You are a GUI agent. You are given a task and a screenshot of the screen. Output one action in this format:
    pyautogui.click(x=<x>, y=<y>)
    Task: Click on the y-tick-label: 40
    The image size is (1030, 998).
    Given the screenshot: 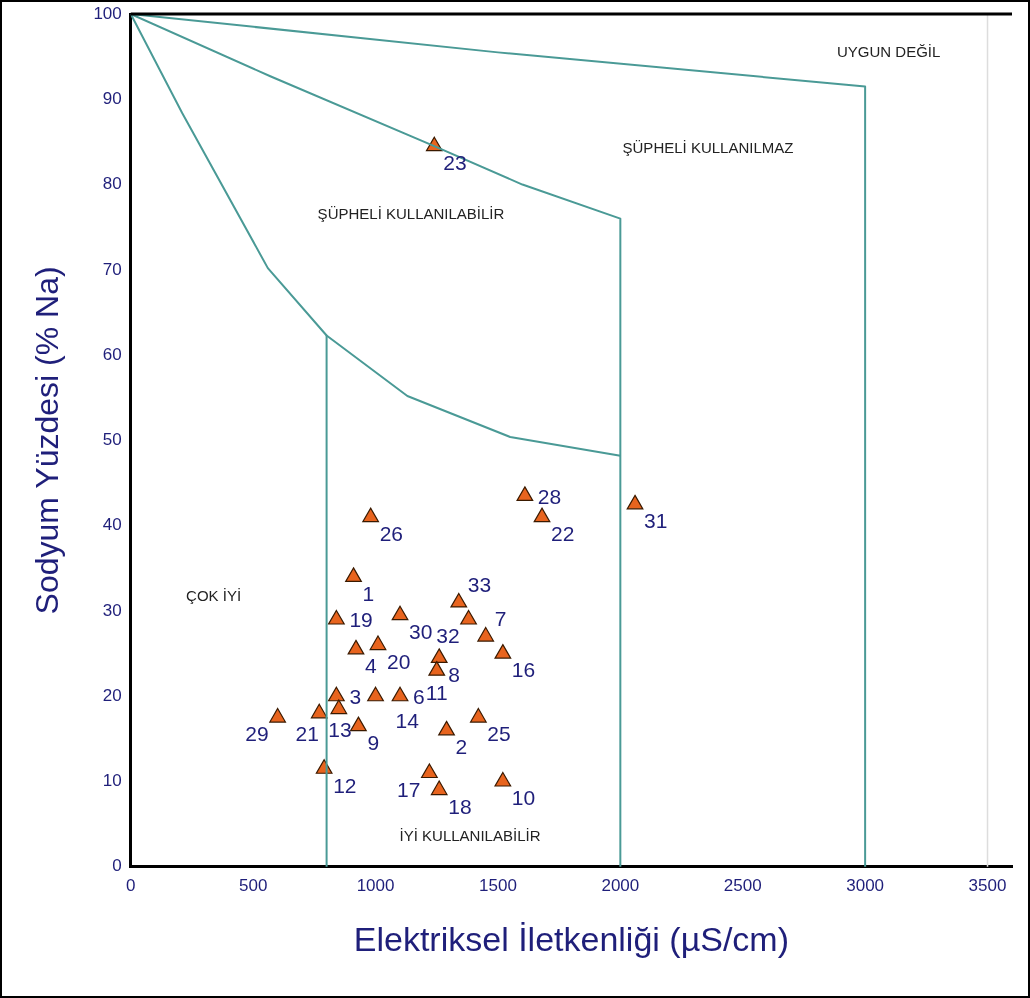 What is the action you would take?
    pyautogui.click(x=112, y=525)
    